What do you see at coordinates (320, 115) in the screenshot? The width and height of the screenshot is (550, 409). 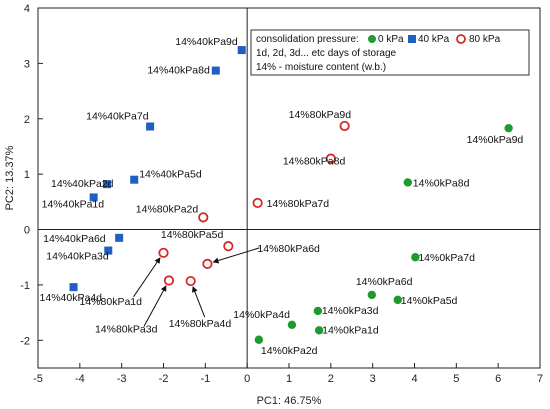 I see `point-label: 14%80kPa9d` at bounding box center [320, 115].